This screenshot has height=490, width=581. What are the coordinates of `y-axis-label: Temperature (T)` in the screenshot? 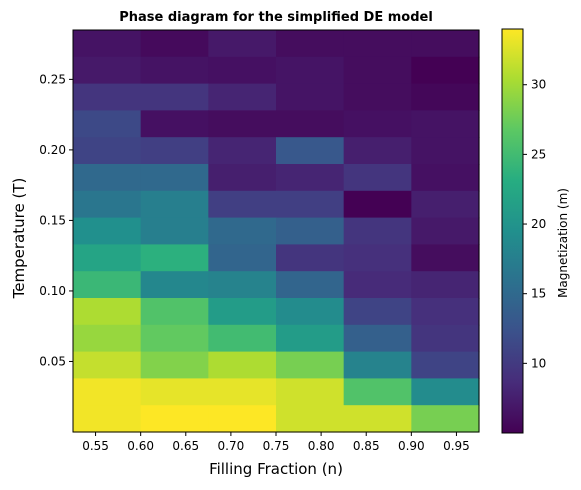 It's located at (19, 239).